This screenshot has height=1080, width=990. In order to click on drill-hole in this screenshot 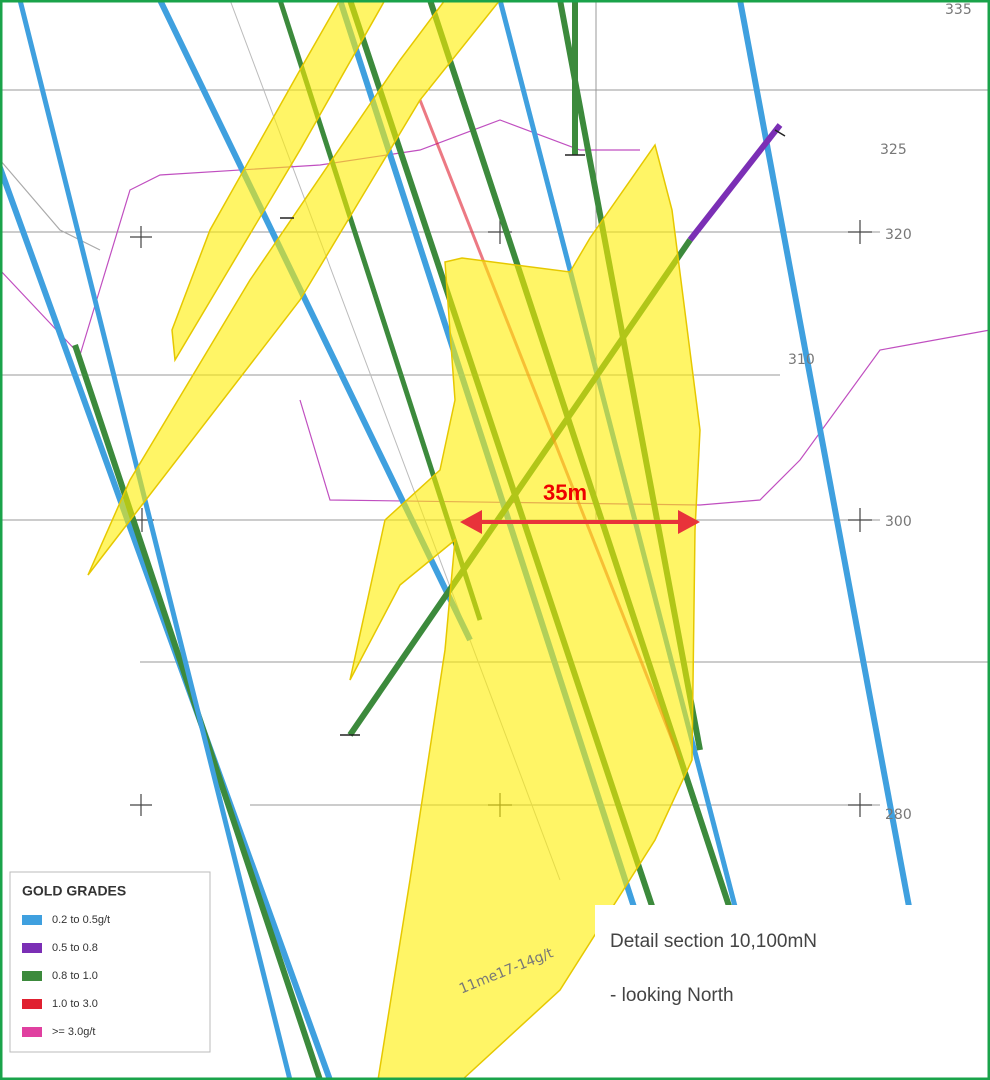, I will do `click(735, 182)`.